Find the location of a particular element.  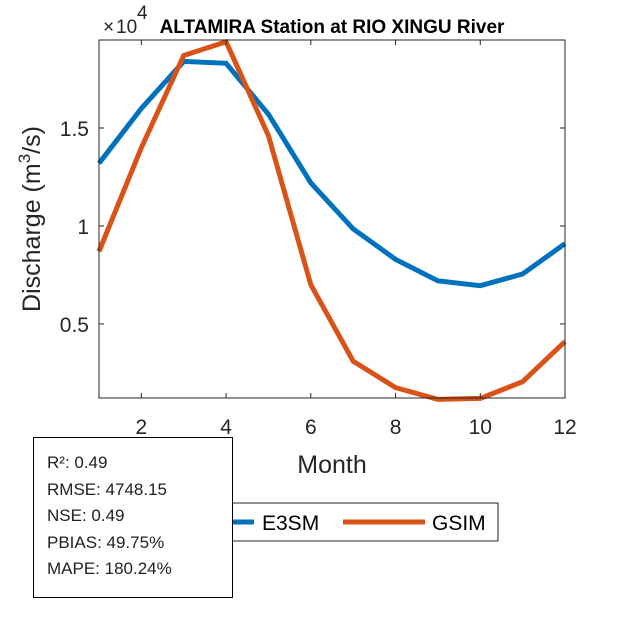

y-tick-label: 1.5 is located at coordinates (74, 129).